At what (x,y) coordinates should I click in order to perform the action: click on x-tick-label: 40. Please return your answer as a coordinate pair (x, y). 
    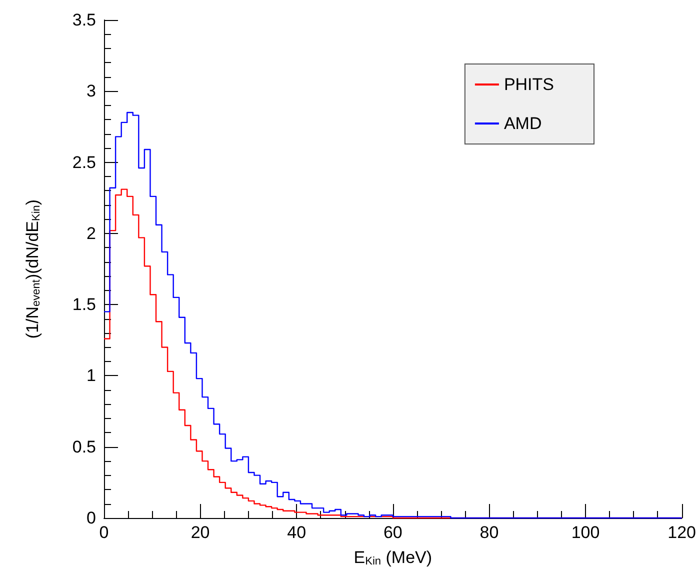
    Looking at the image, I should click on (296, 532).